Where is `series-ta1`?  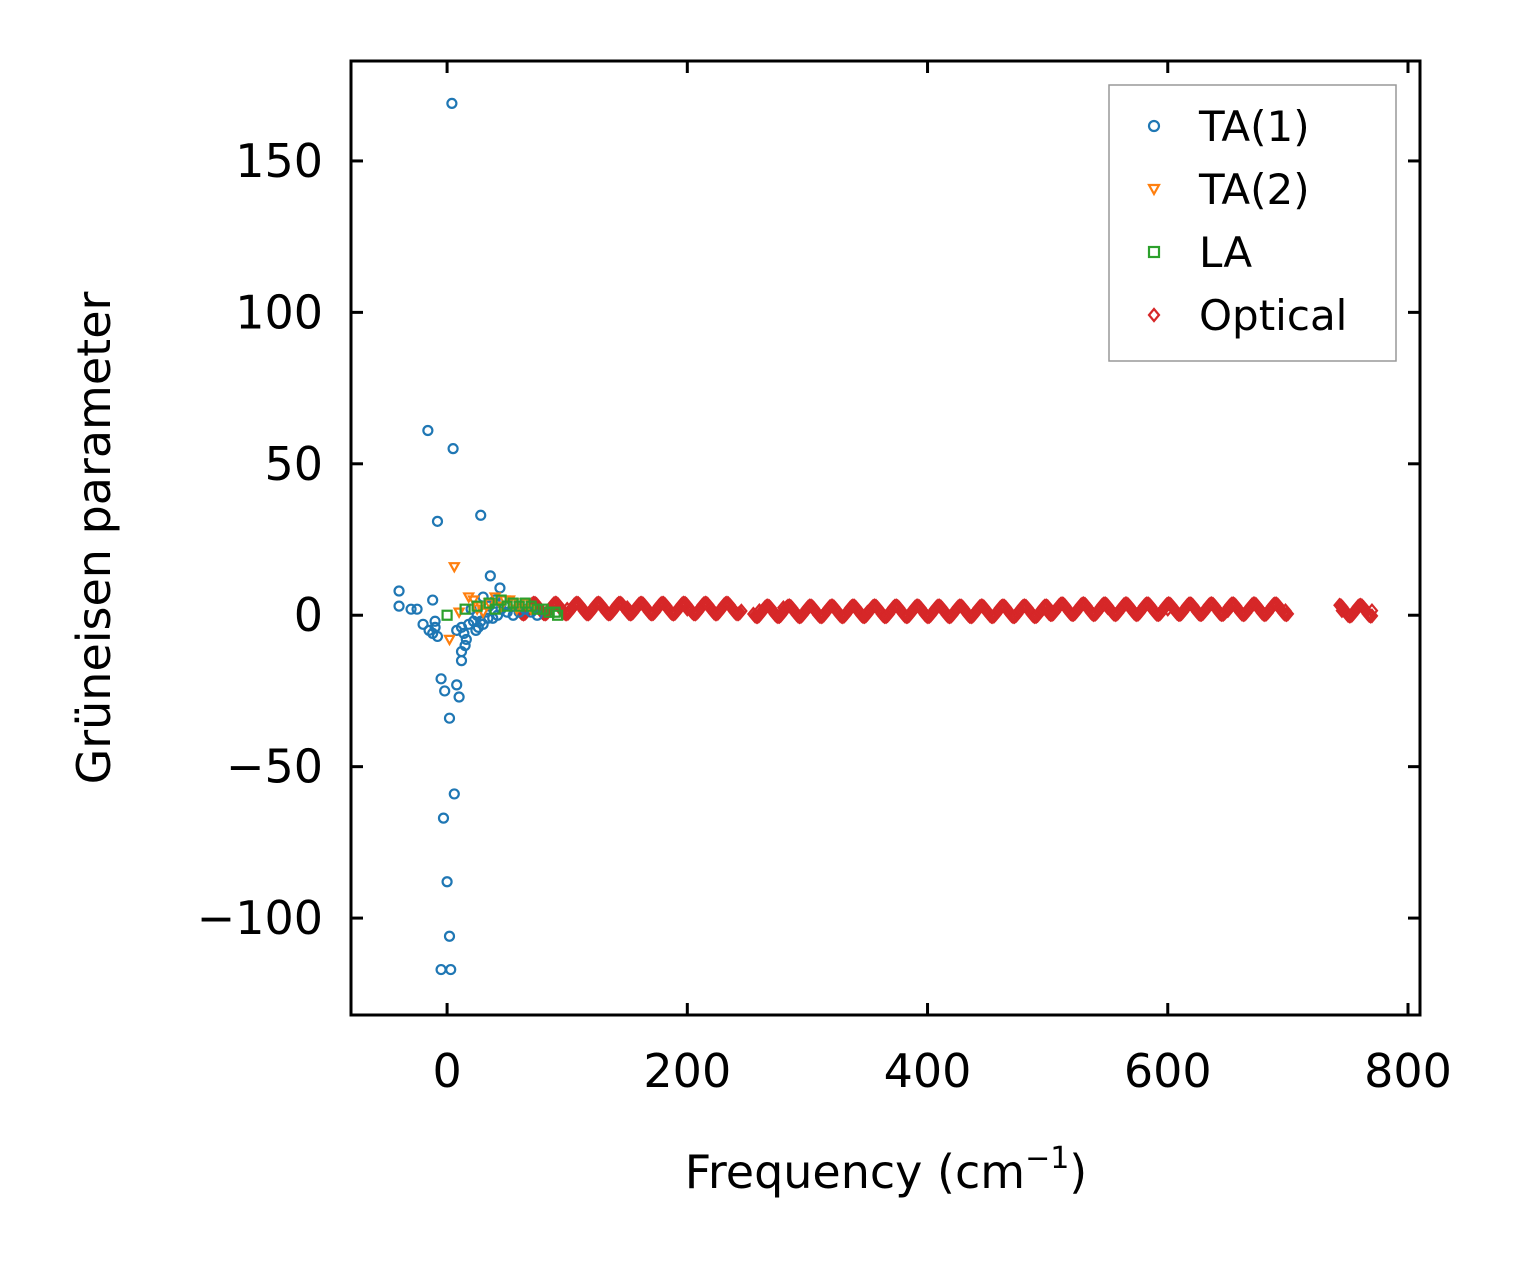
series-ta1 is located at coordinates (468, 536).